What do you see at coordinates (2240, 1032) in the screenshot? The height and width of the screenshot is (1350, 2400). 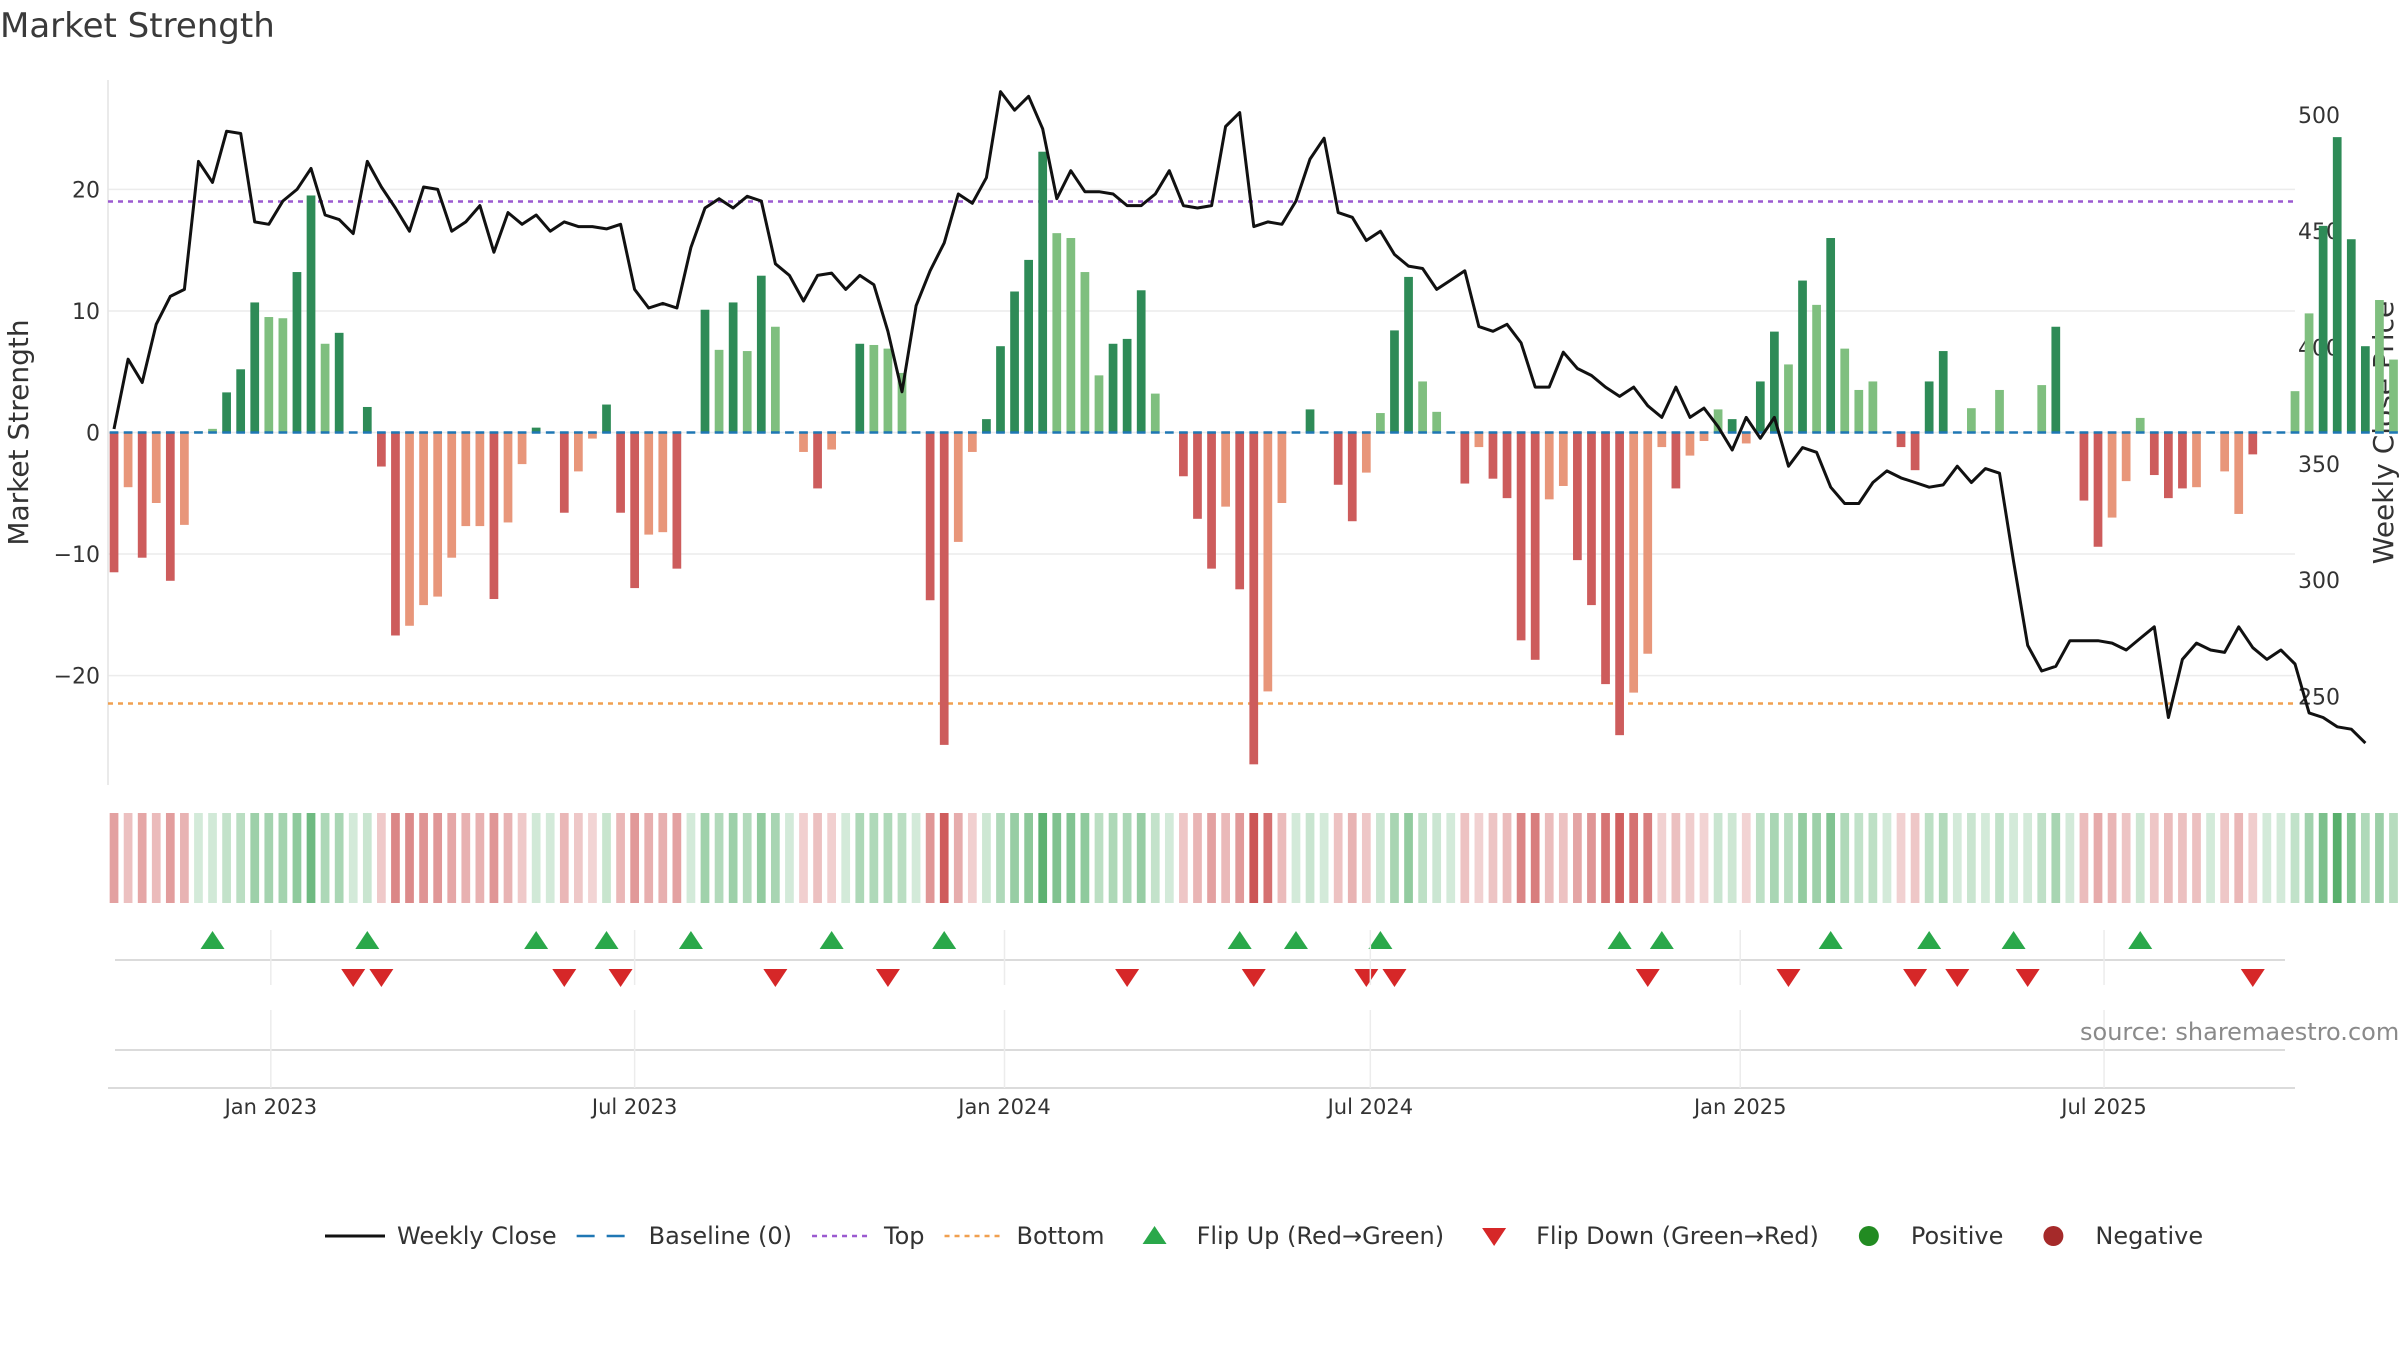 I see `source-note: source: sharemaestro.com` at bounding box center [2240, 1032].